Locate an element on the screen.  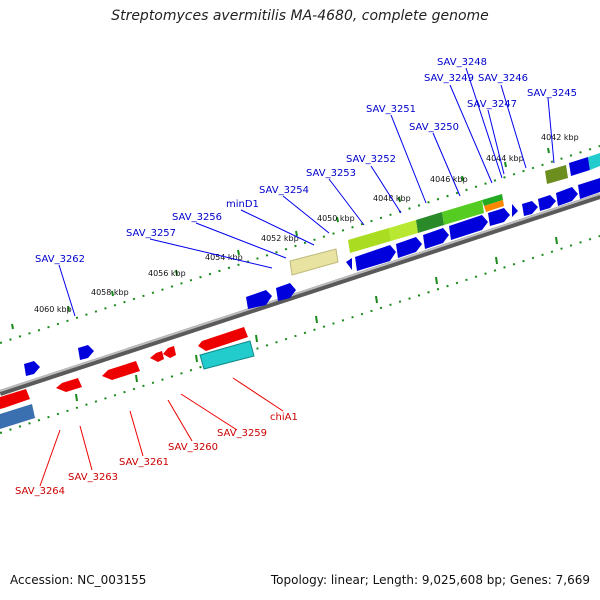
gene-label-sav-3253: SAV_3253 is located at coordinates (331, 173).